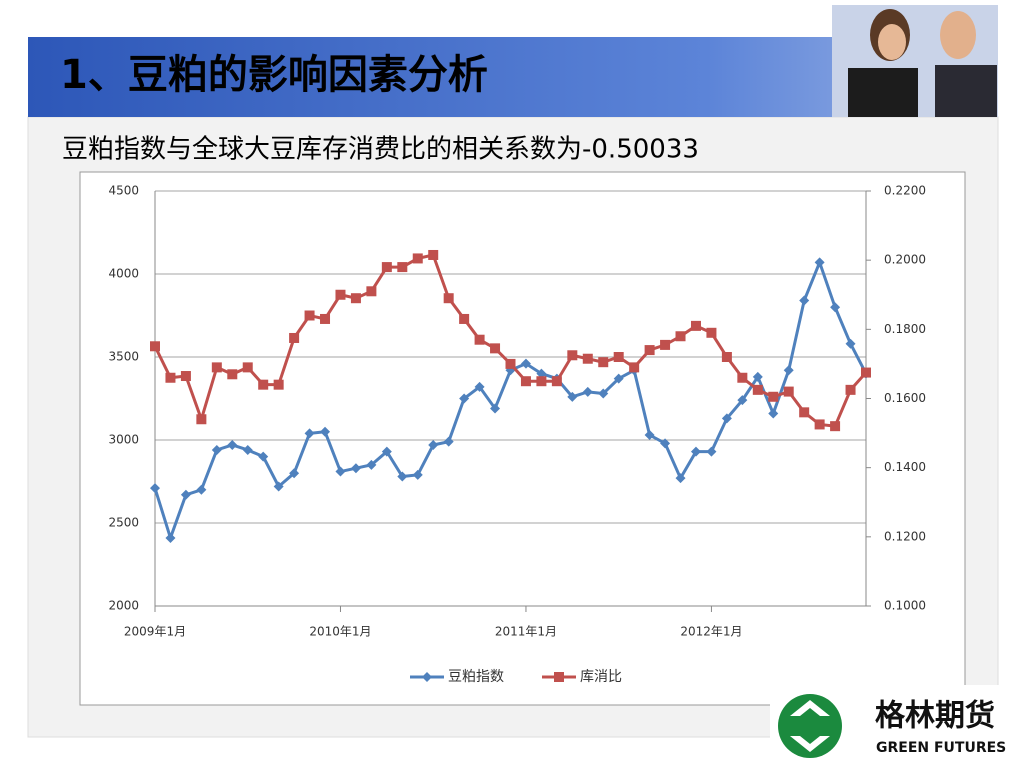 The width and height of the screenshot is (1024, 772). Describe the element at coordinates (274, 75) in the screenshot. I see `slide-title: 1、豆粕的影响因素分析` at that location.